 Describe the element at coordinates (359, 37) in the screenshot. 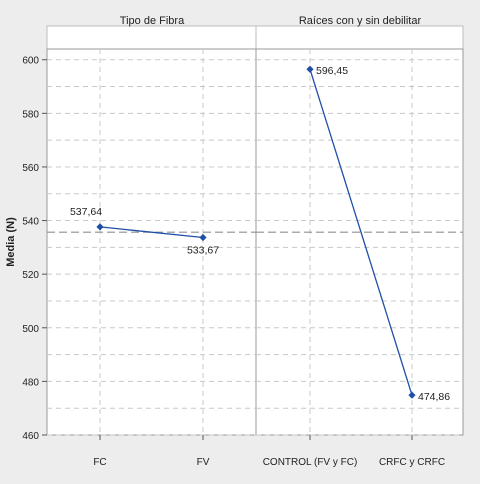

I see `panel-2-header` at that location.